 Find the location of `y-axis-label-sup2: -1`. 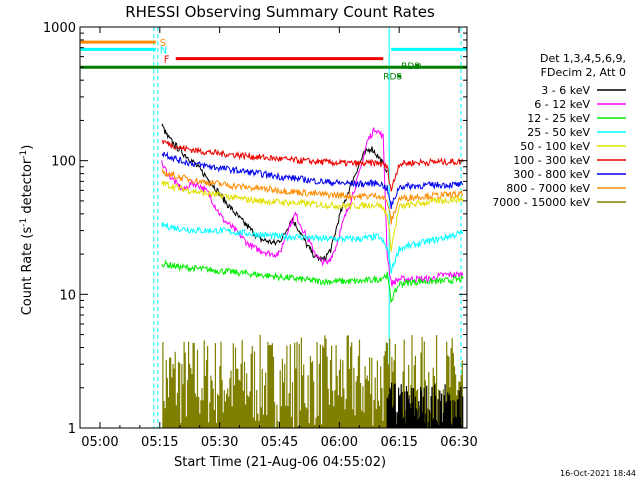

y-axis-label-sup2: -1 is located at coordinates (24, 154).